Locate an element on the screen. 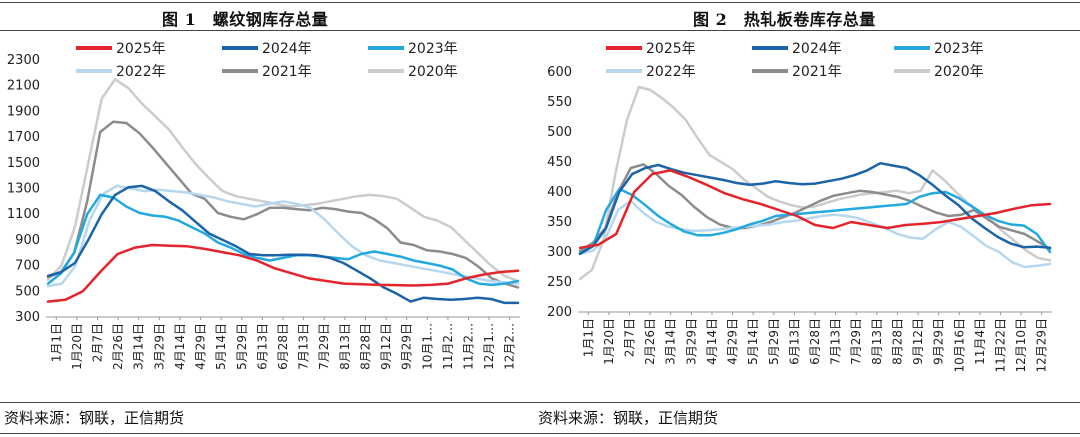 This screenshot has width=1080, height=437. x-tick-label: 12月29日 is located at coordinates (1042, 345).